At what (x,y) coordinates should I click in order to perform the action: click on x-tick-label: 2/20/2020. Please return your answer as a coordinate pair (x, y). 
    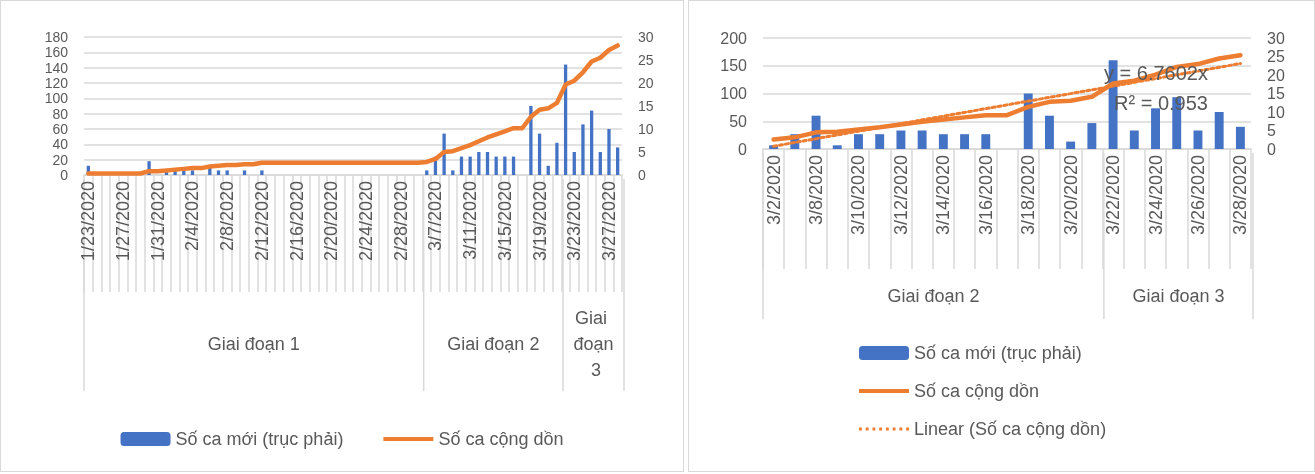
    Looking at the image, I should click on (331, 221).